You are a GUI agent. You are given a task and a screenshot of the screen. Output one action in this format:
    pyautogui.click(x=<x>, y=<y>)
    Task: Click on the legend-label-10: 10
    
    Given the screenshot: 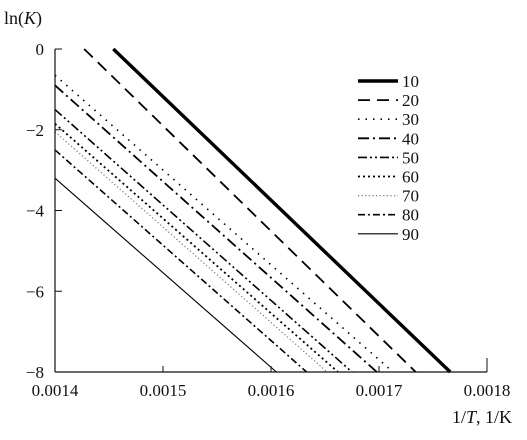 What is the action you would take?
    pyautogui.click(x=410, y=81)
    